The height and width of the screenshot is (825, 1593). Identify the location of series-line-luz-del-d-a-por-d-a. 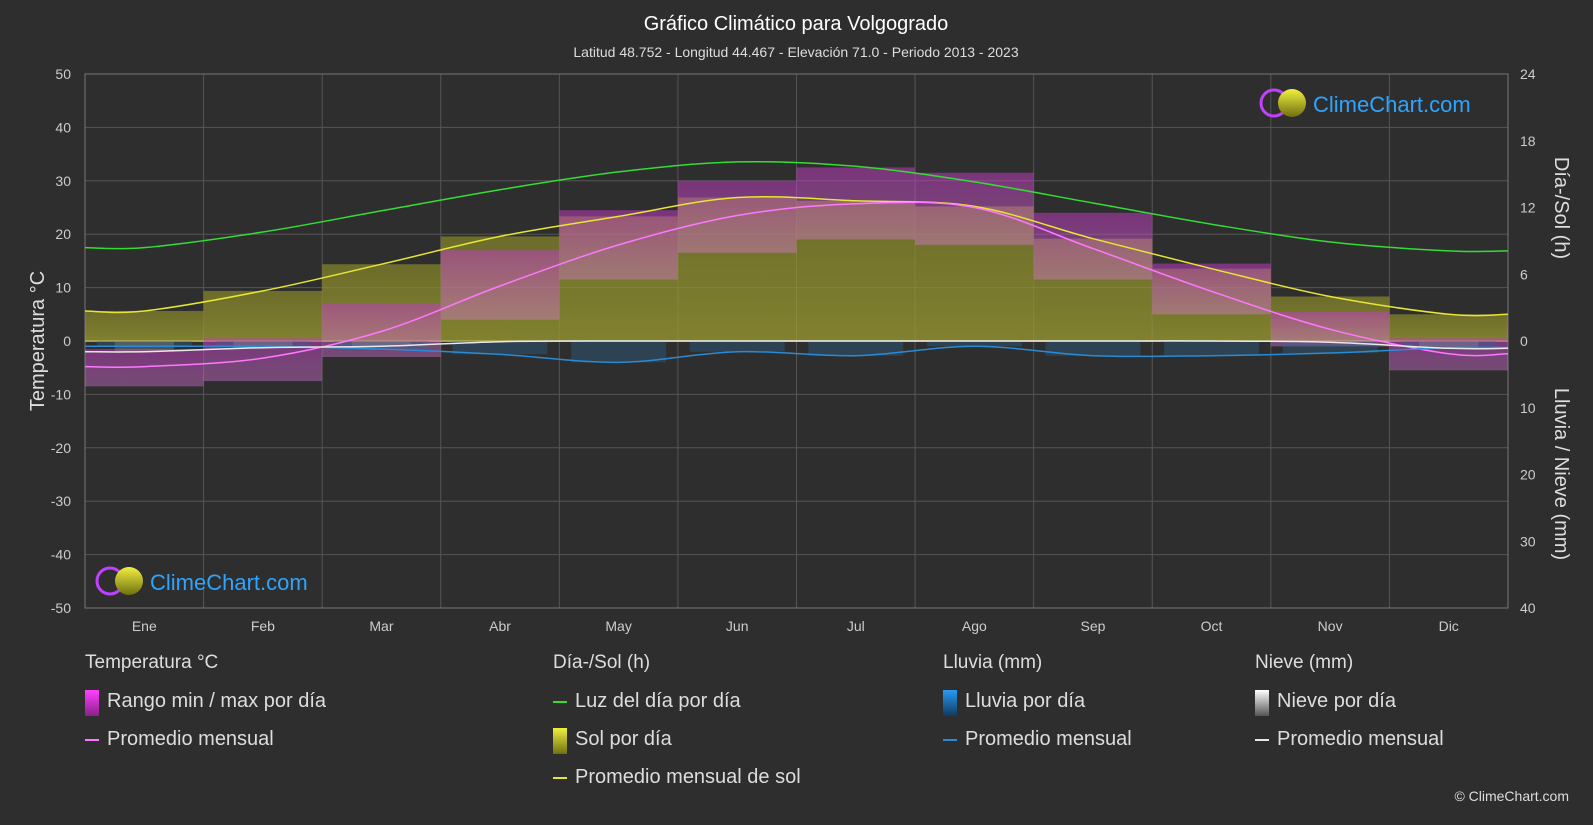
(796, 206).